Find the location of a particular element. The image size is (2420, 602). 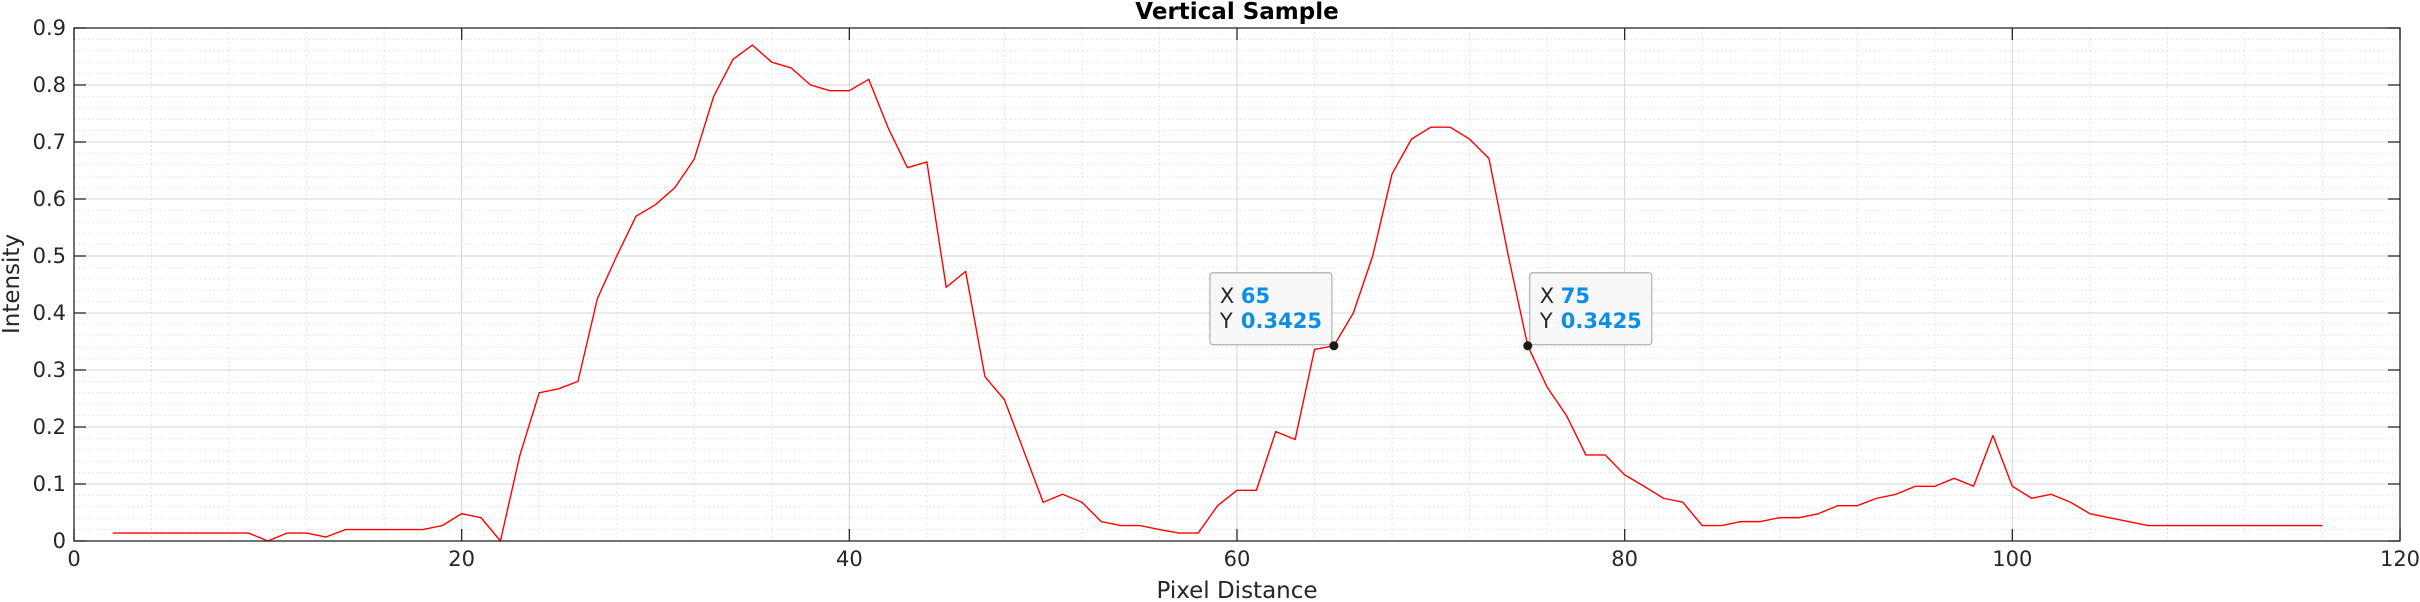

y-tick-label: 0 is located at coordinates (59, 541).